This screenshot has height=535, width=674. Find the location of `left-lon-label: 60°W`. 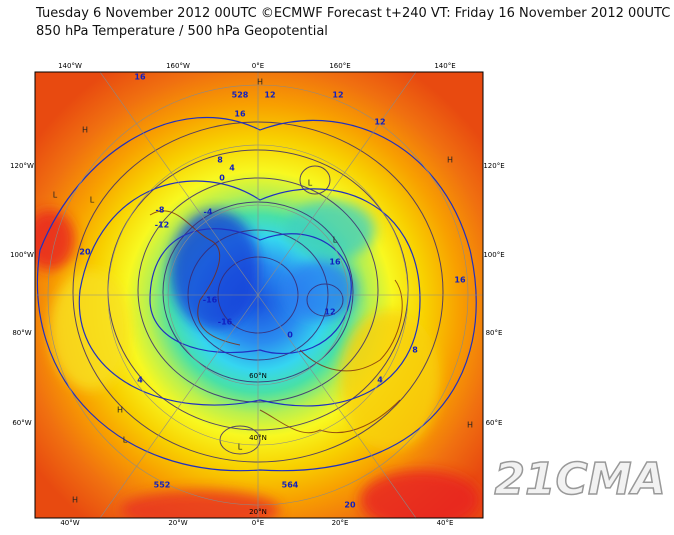

left-lon-label: 60°W is located at coordinates (21, 423).